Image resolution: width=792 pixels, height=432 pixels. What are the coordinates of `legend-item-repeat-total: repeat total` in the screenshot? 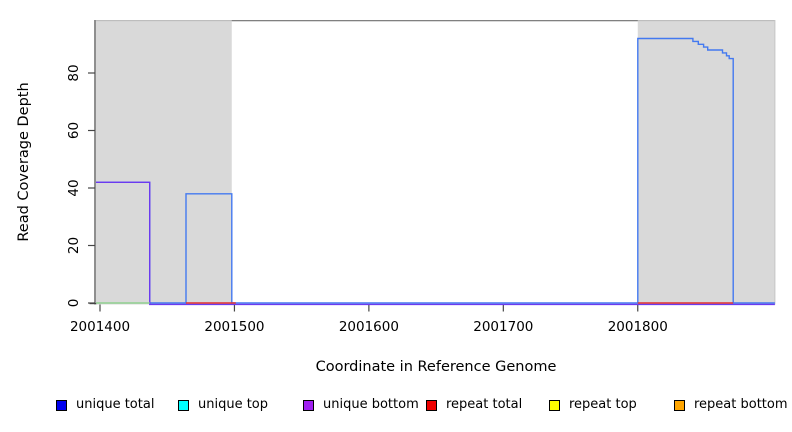 It's located at (474, 405).